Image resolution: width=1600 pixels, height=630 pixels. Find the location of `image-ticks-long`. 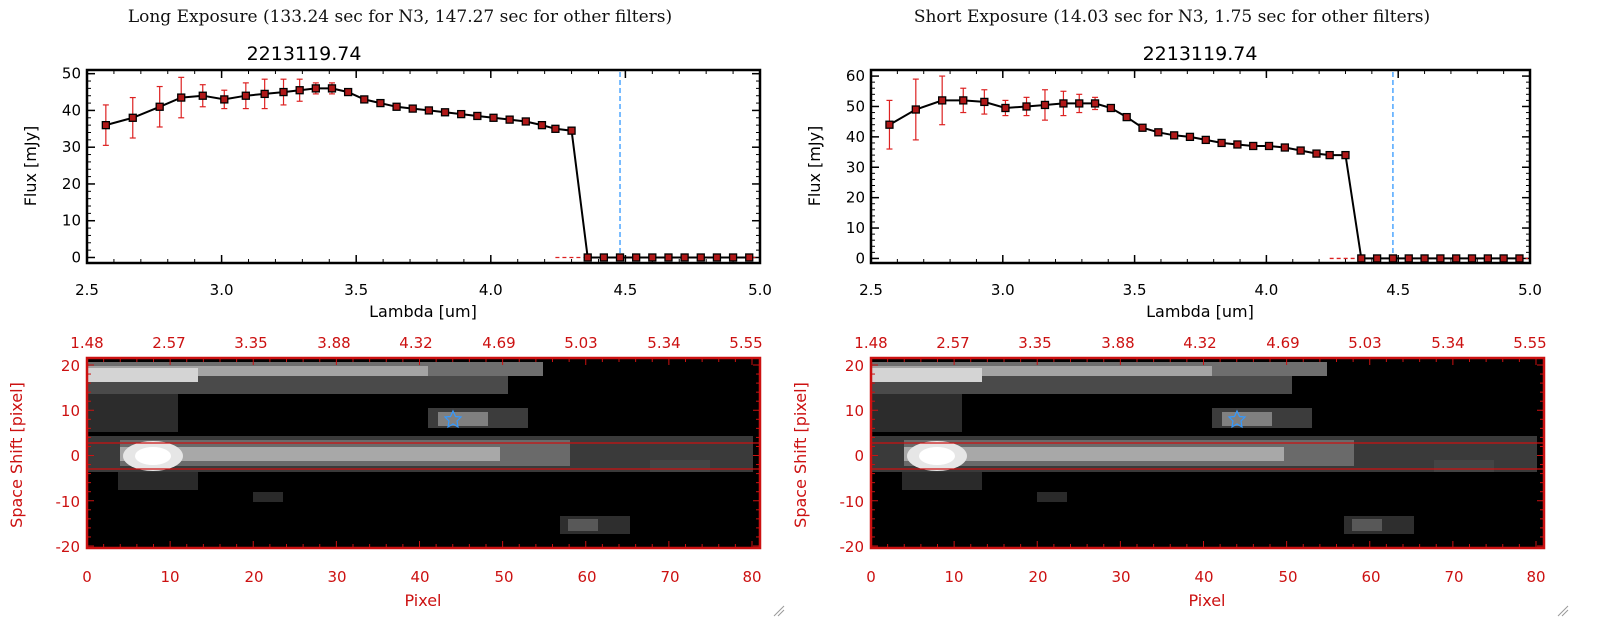

image-ticks-long is located at coordinates (423, 453).